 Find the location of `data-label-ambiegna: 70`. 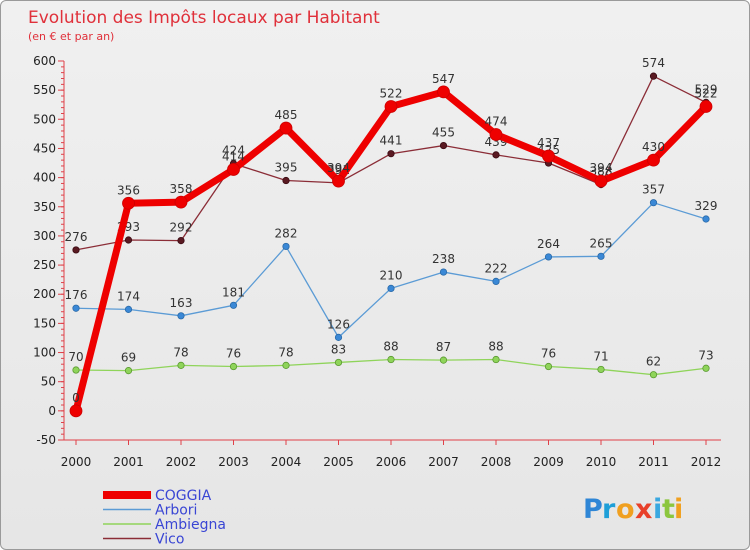

data-label-ambiegna: 70 is located at coordinates (75, 357).